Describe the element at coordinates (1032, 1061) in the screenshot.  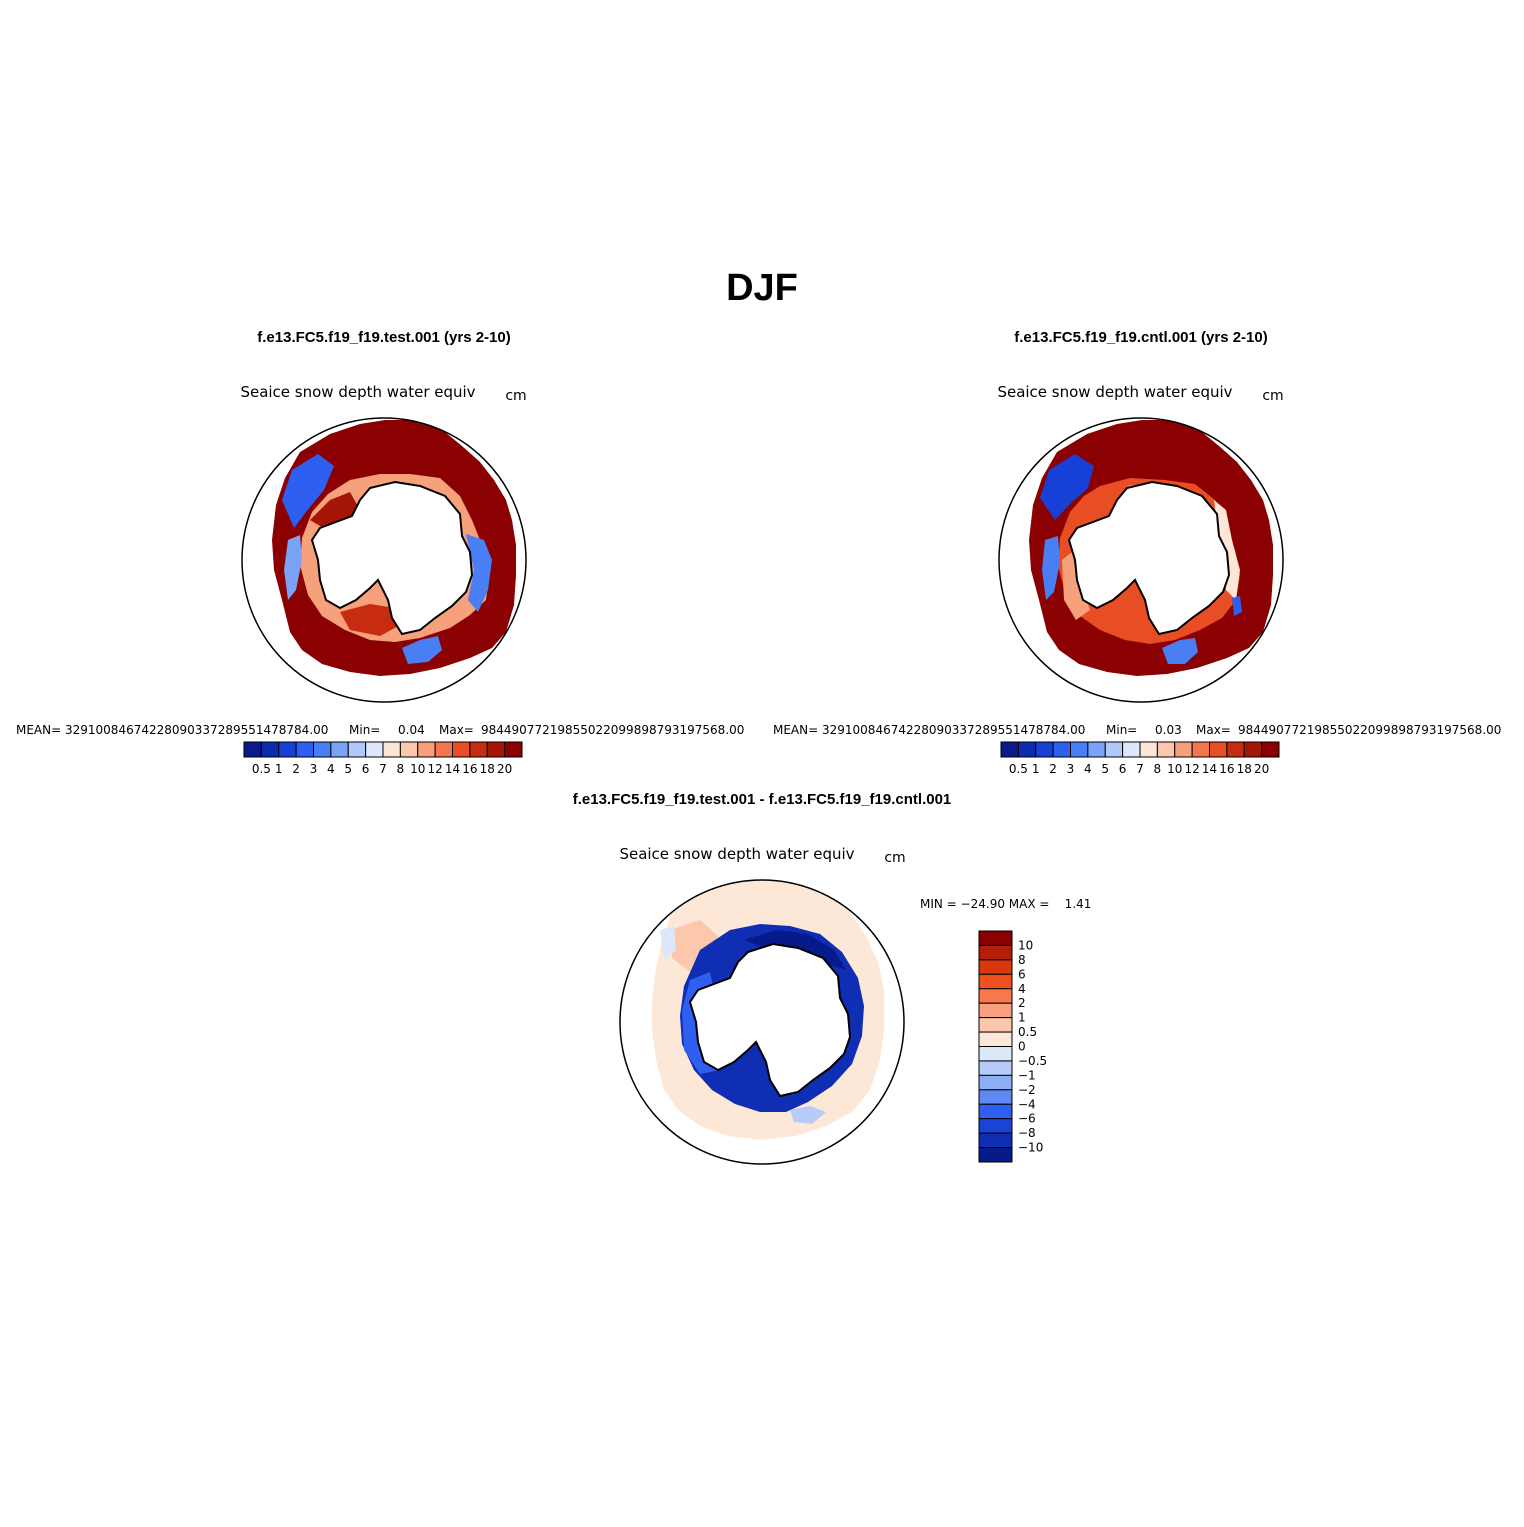
I see `panel-diff-colorbar-tick-label: −0.5` at that location.